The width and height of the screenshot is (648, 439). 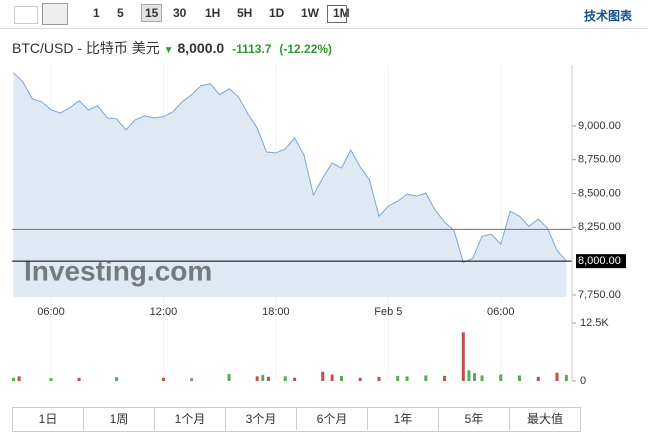 What do you see at coordinates (594, 323) in the screenshot?
I see `y-tick-label: 12.5K` at bounding box center [594, 323].